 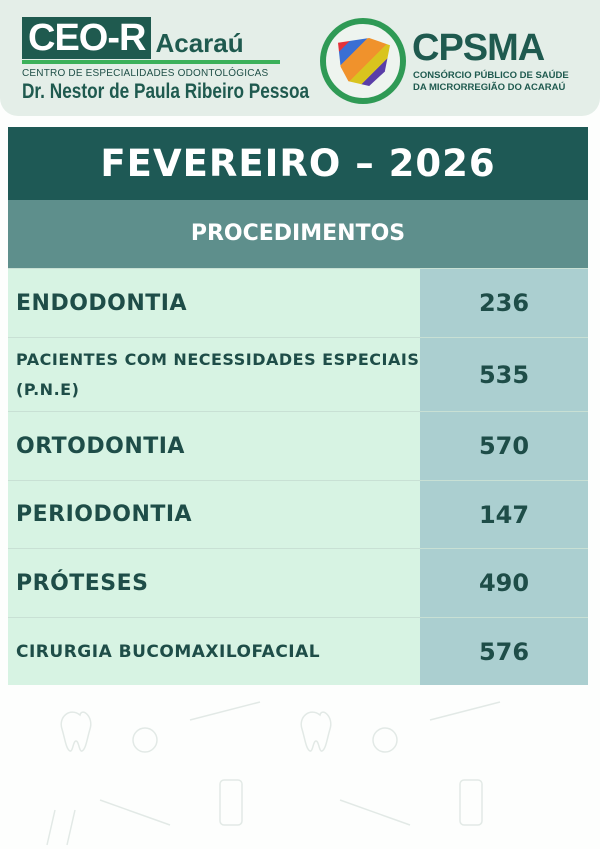 I want to click on row-label: ENDODONTIA, so click(x=214, y=303).